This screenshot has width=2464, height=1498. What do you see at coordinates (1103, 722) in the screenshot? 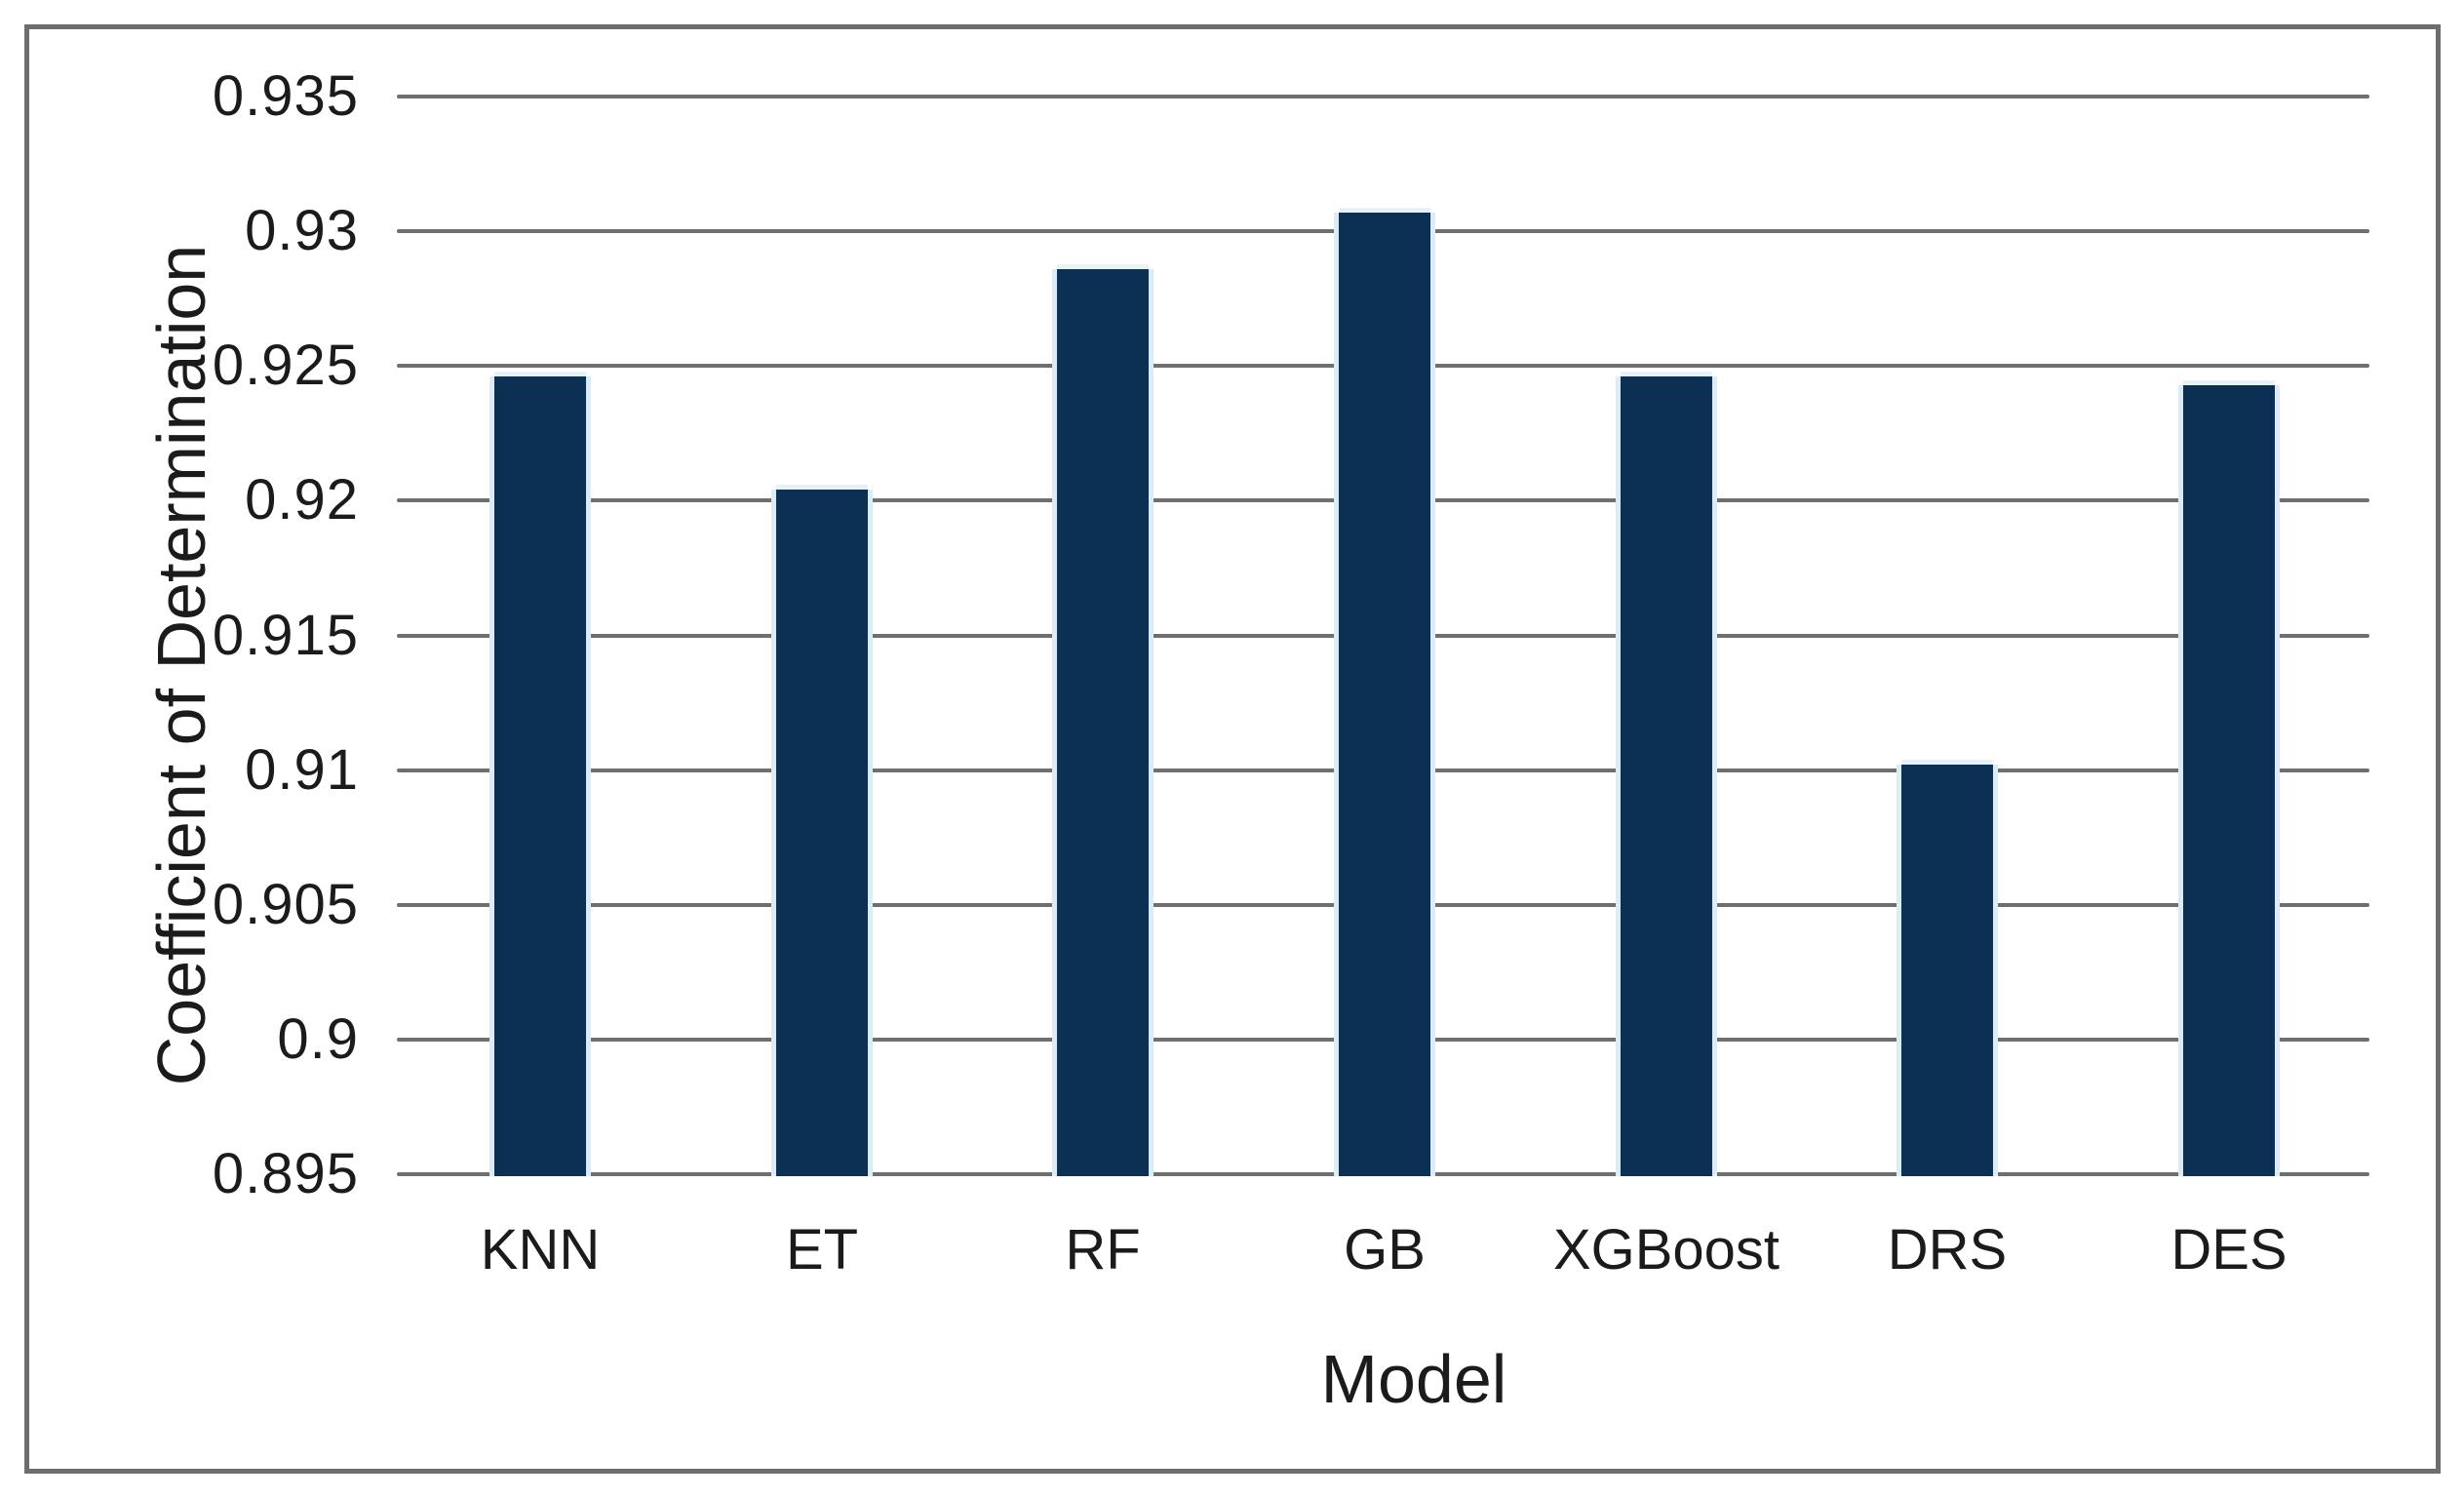
I see `bar-rf` at bounding box center [1103, 722].